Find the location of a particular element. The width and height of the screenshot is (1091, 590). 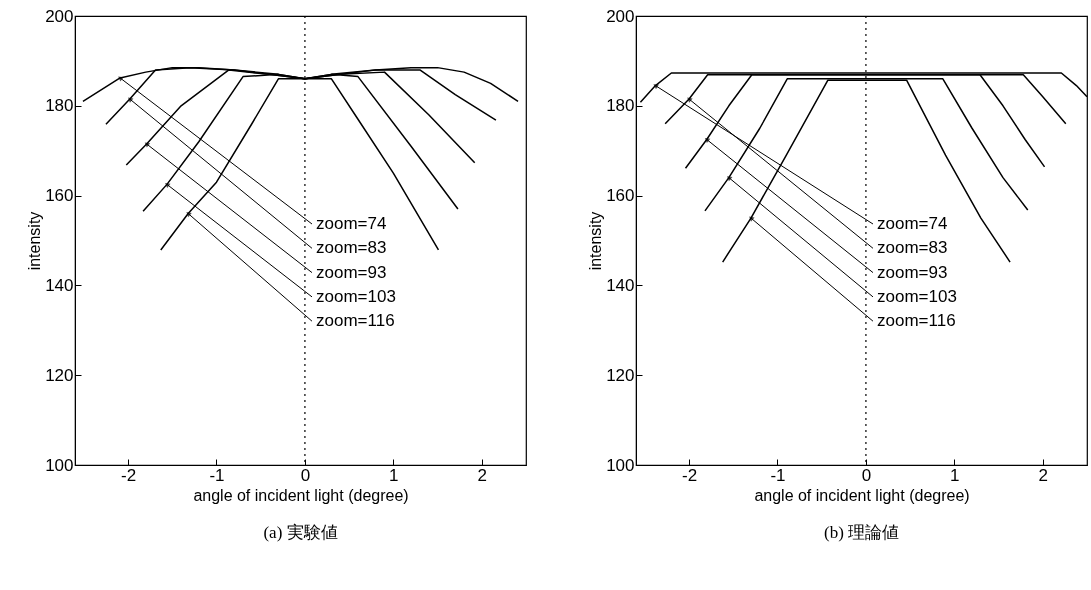

text: (b) 理論値 is located at coordinates (861, 532).